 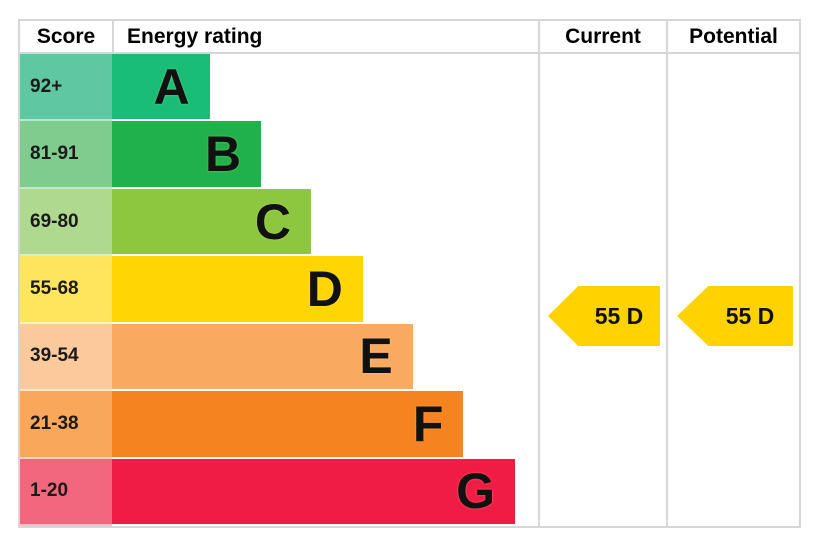 What do you see at coordinates (325, 88) in the screenshot?
I see `rating-row-a: A` at bounding box center [325, 88].